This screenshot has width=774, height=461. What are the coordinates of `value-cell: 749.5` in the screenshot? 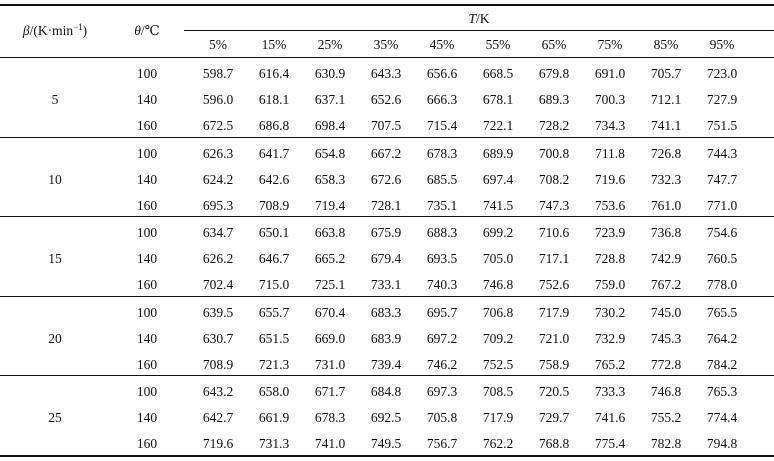 It's located at (386, 444).